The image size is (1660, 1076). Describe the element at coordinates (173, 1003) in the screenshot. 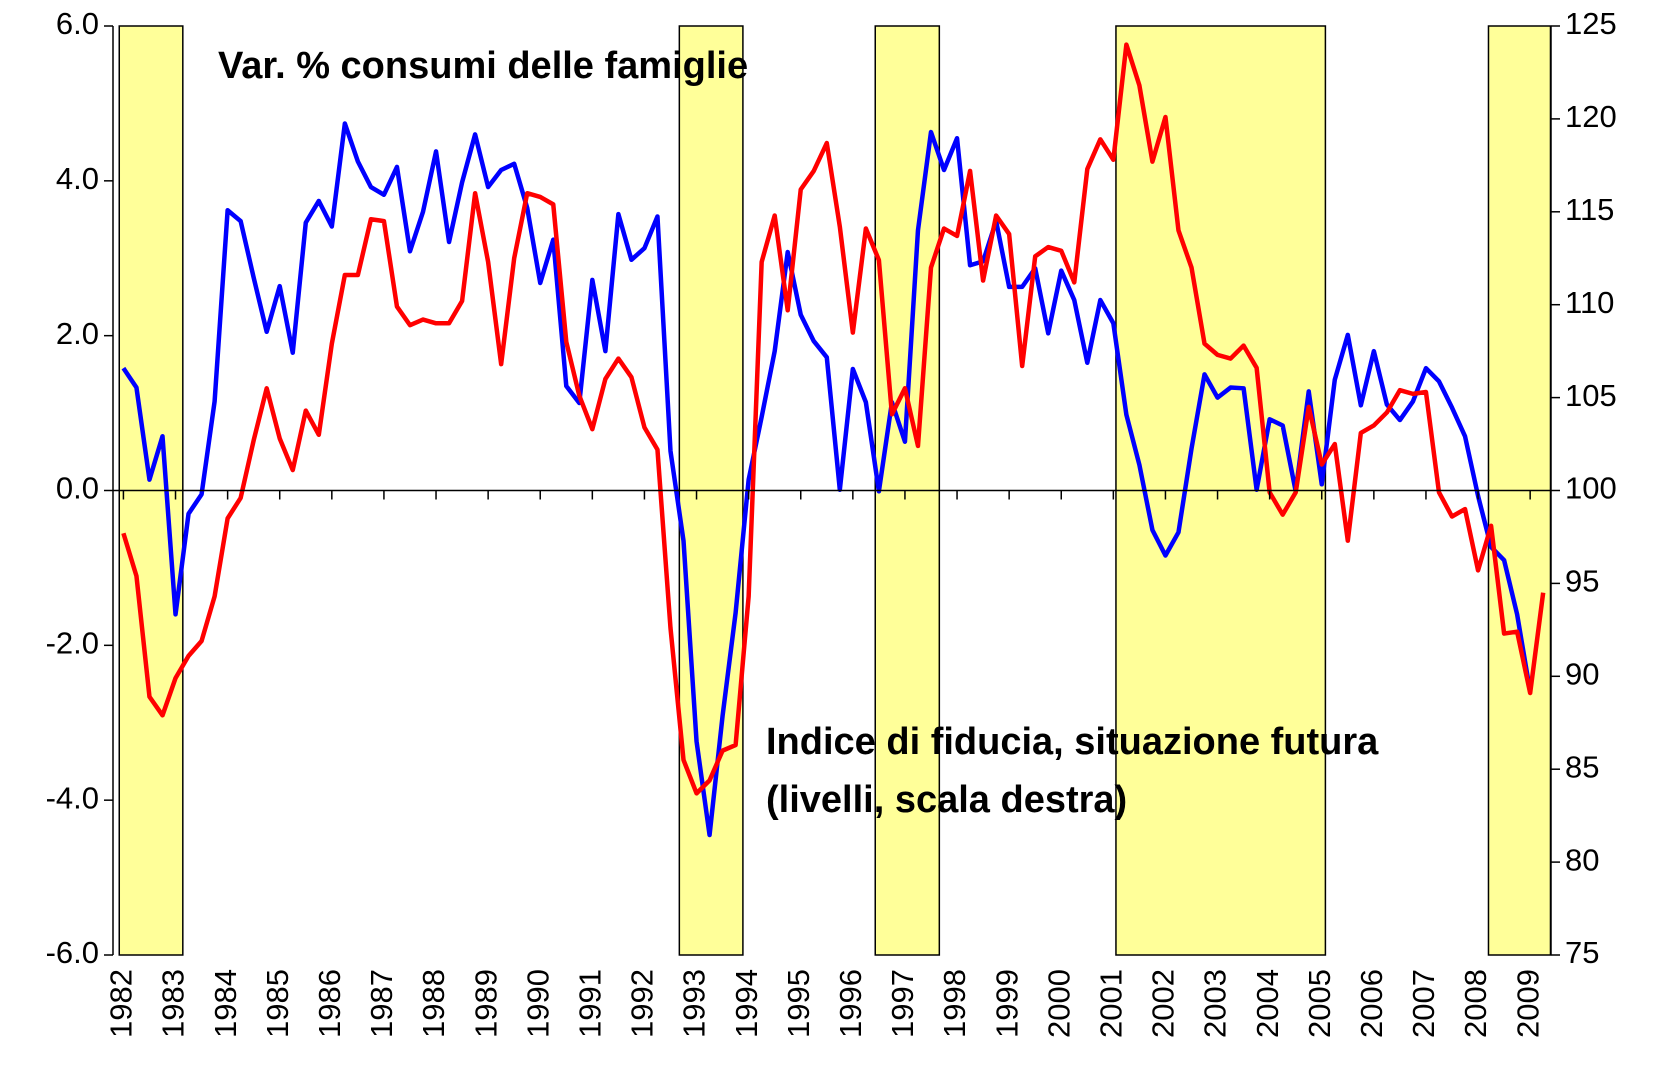

I see `x-tick-label: 1983` at that location.